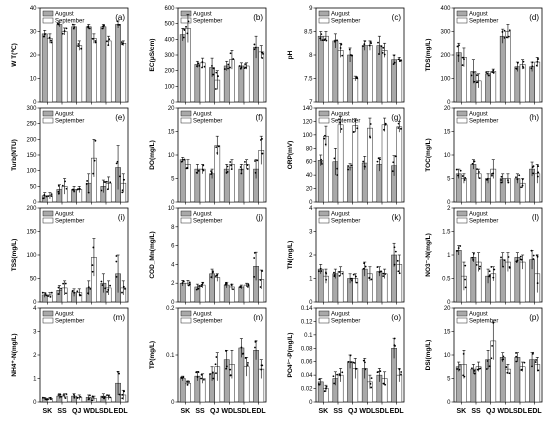  What do you see at coordinates (14, 55) in the screenshot?
I see `y-axis-label: W T(℃)` at bounding box center [14, 55].